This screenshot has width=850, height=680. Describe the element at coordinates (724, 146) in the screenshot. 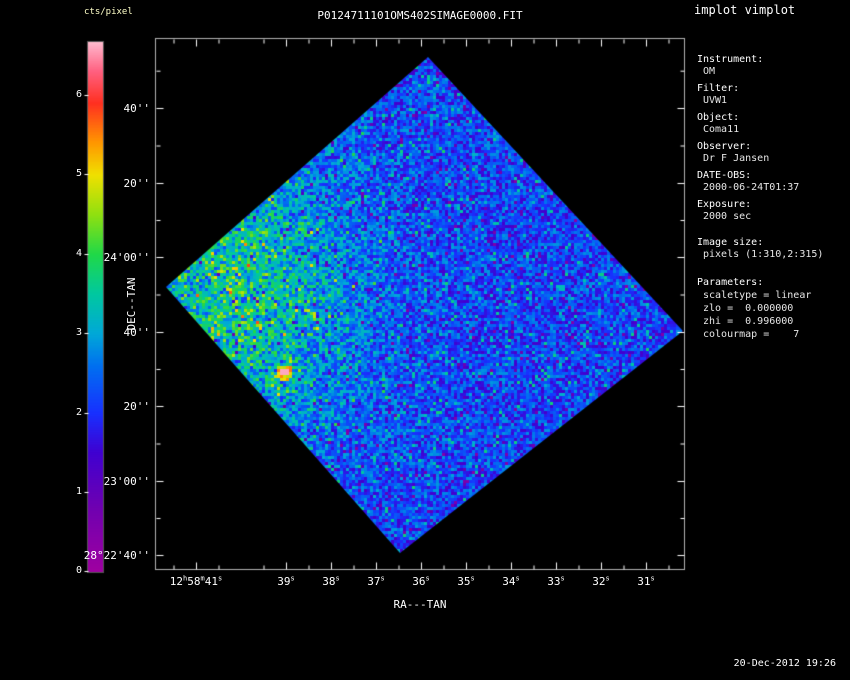

I see `info-label: Observer:` at that location.